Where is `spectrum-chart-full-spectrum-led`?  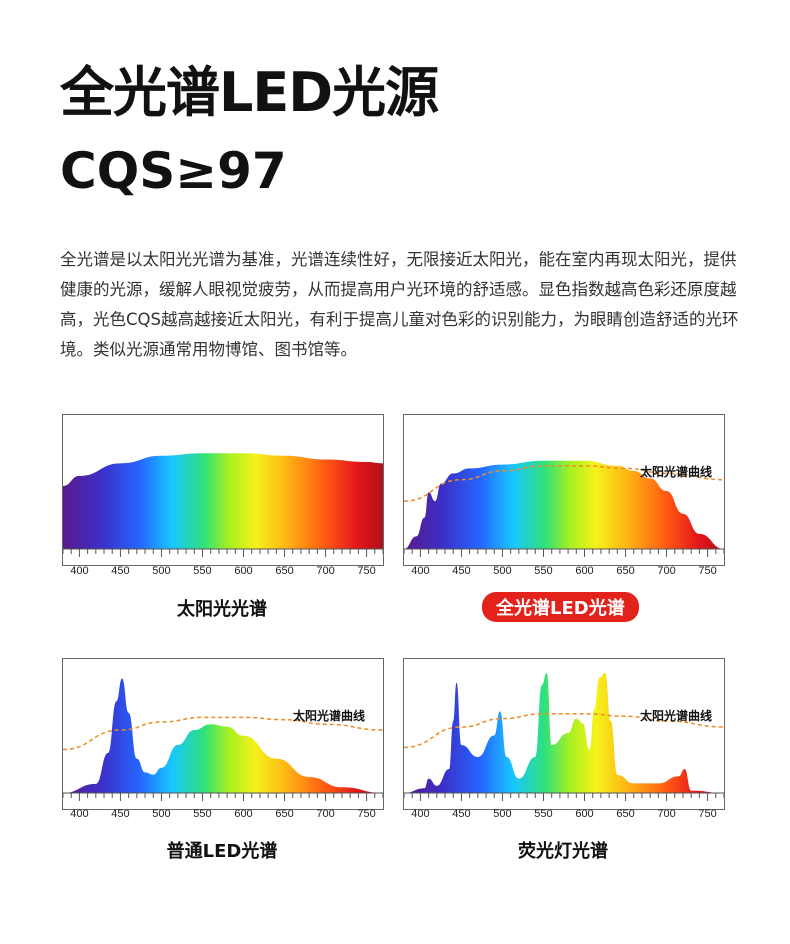
spectrum-chart-full-spectrum-led is located at coordinates (564, 508).